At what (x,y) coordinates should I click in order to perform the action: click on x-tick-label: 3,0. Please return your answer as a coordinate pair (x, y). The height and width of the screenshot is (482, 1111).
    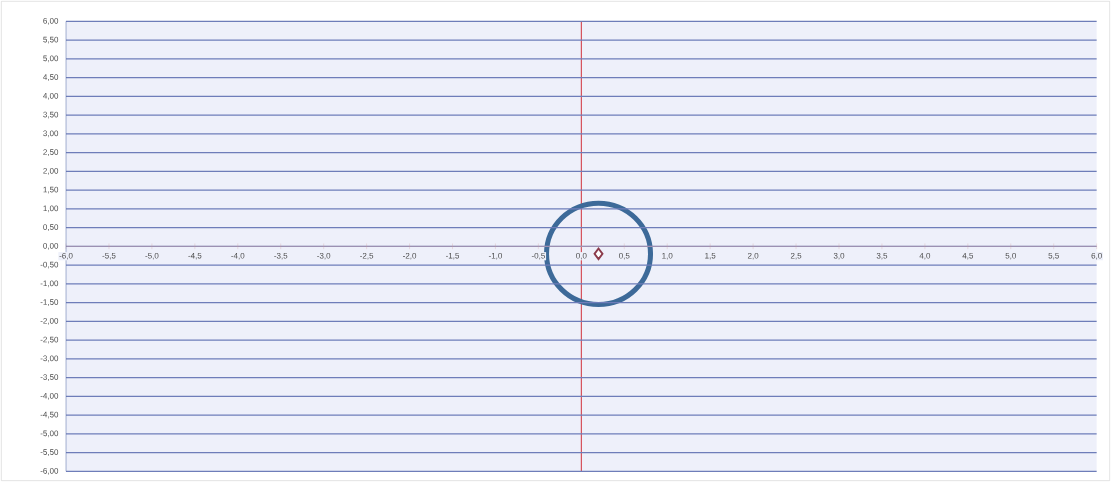
    Looking at the image, I should click on (839, 256).